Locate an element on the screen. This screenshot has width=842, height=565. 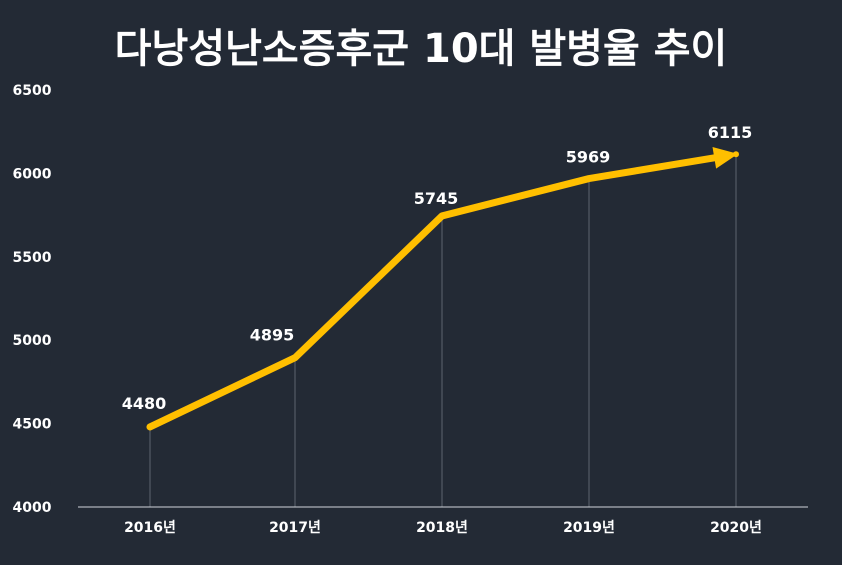
y-axis-ticks: 4000 4500 5000 5500 6000 6500 is located at coordinates (32, 299).